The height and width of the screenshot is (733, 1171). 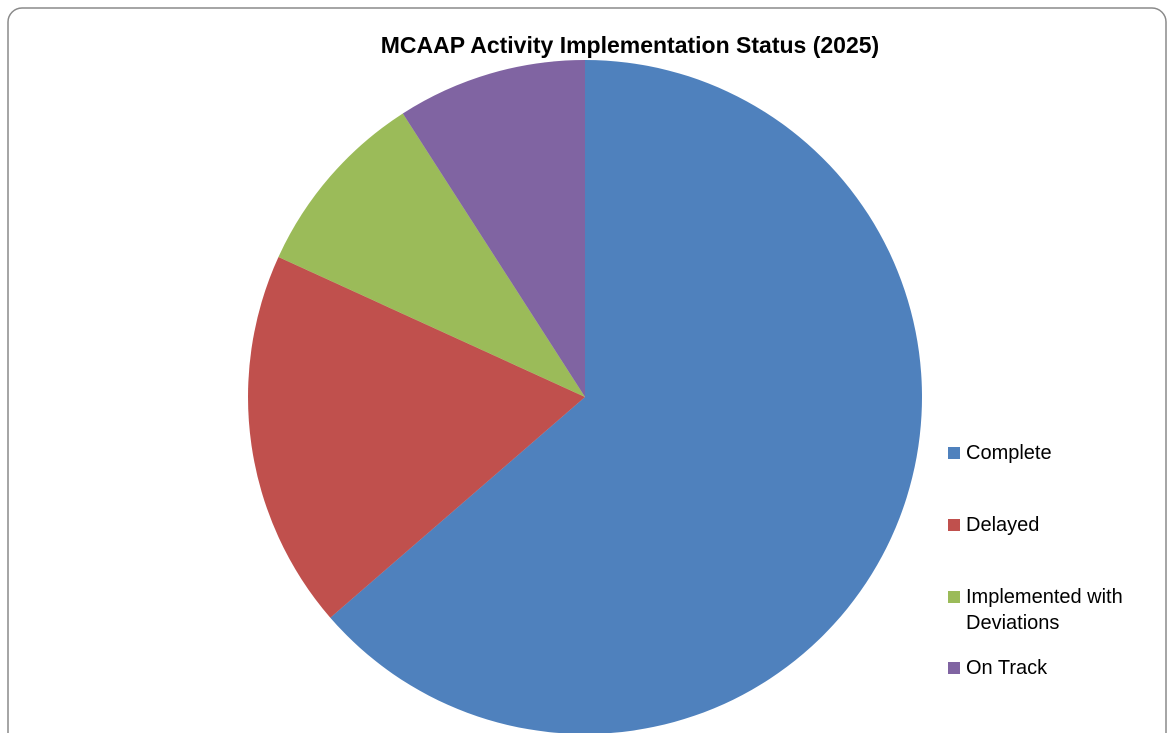 I want to click on legend-label: Complete, so click(x=1009, y=453).